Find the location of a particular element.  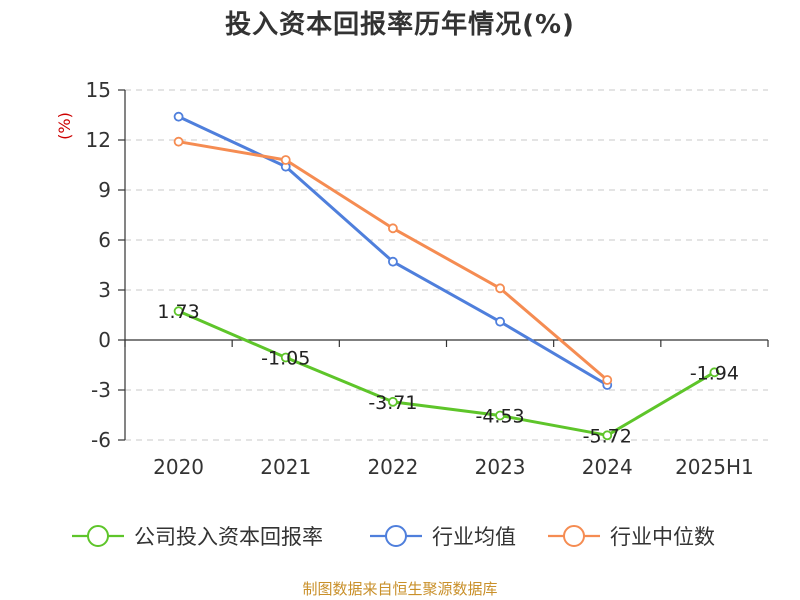

y-tick-label: 0 is located at coordinates (104, 340).